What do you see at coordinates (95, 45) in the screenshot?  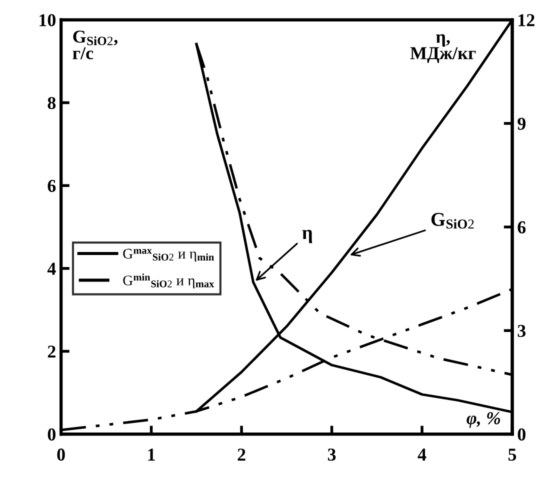 I see `y-axis-title: G$_{SiO2}$, г/с` at bounding box center [95, 45].